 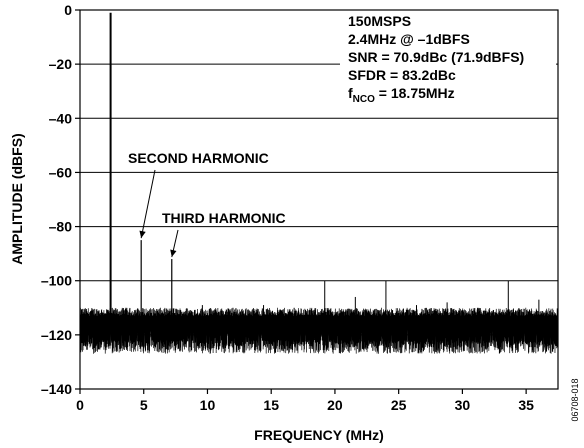 I want to click on x-tick-label: 15, so click(x=271, y=405).